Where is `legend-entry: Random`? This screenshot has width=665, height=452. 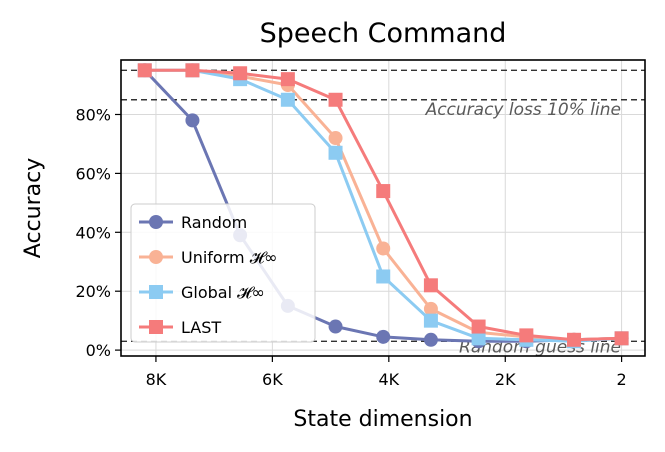
legend-entry: Random is located at coordinates (193, 222).